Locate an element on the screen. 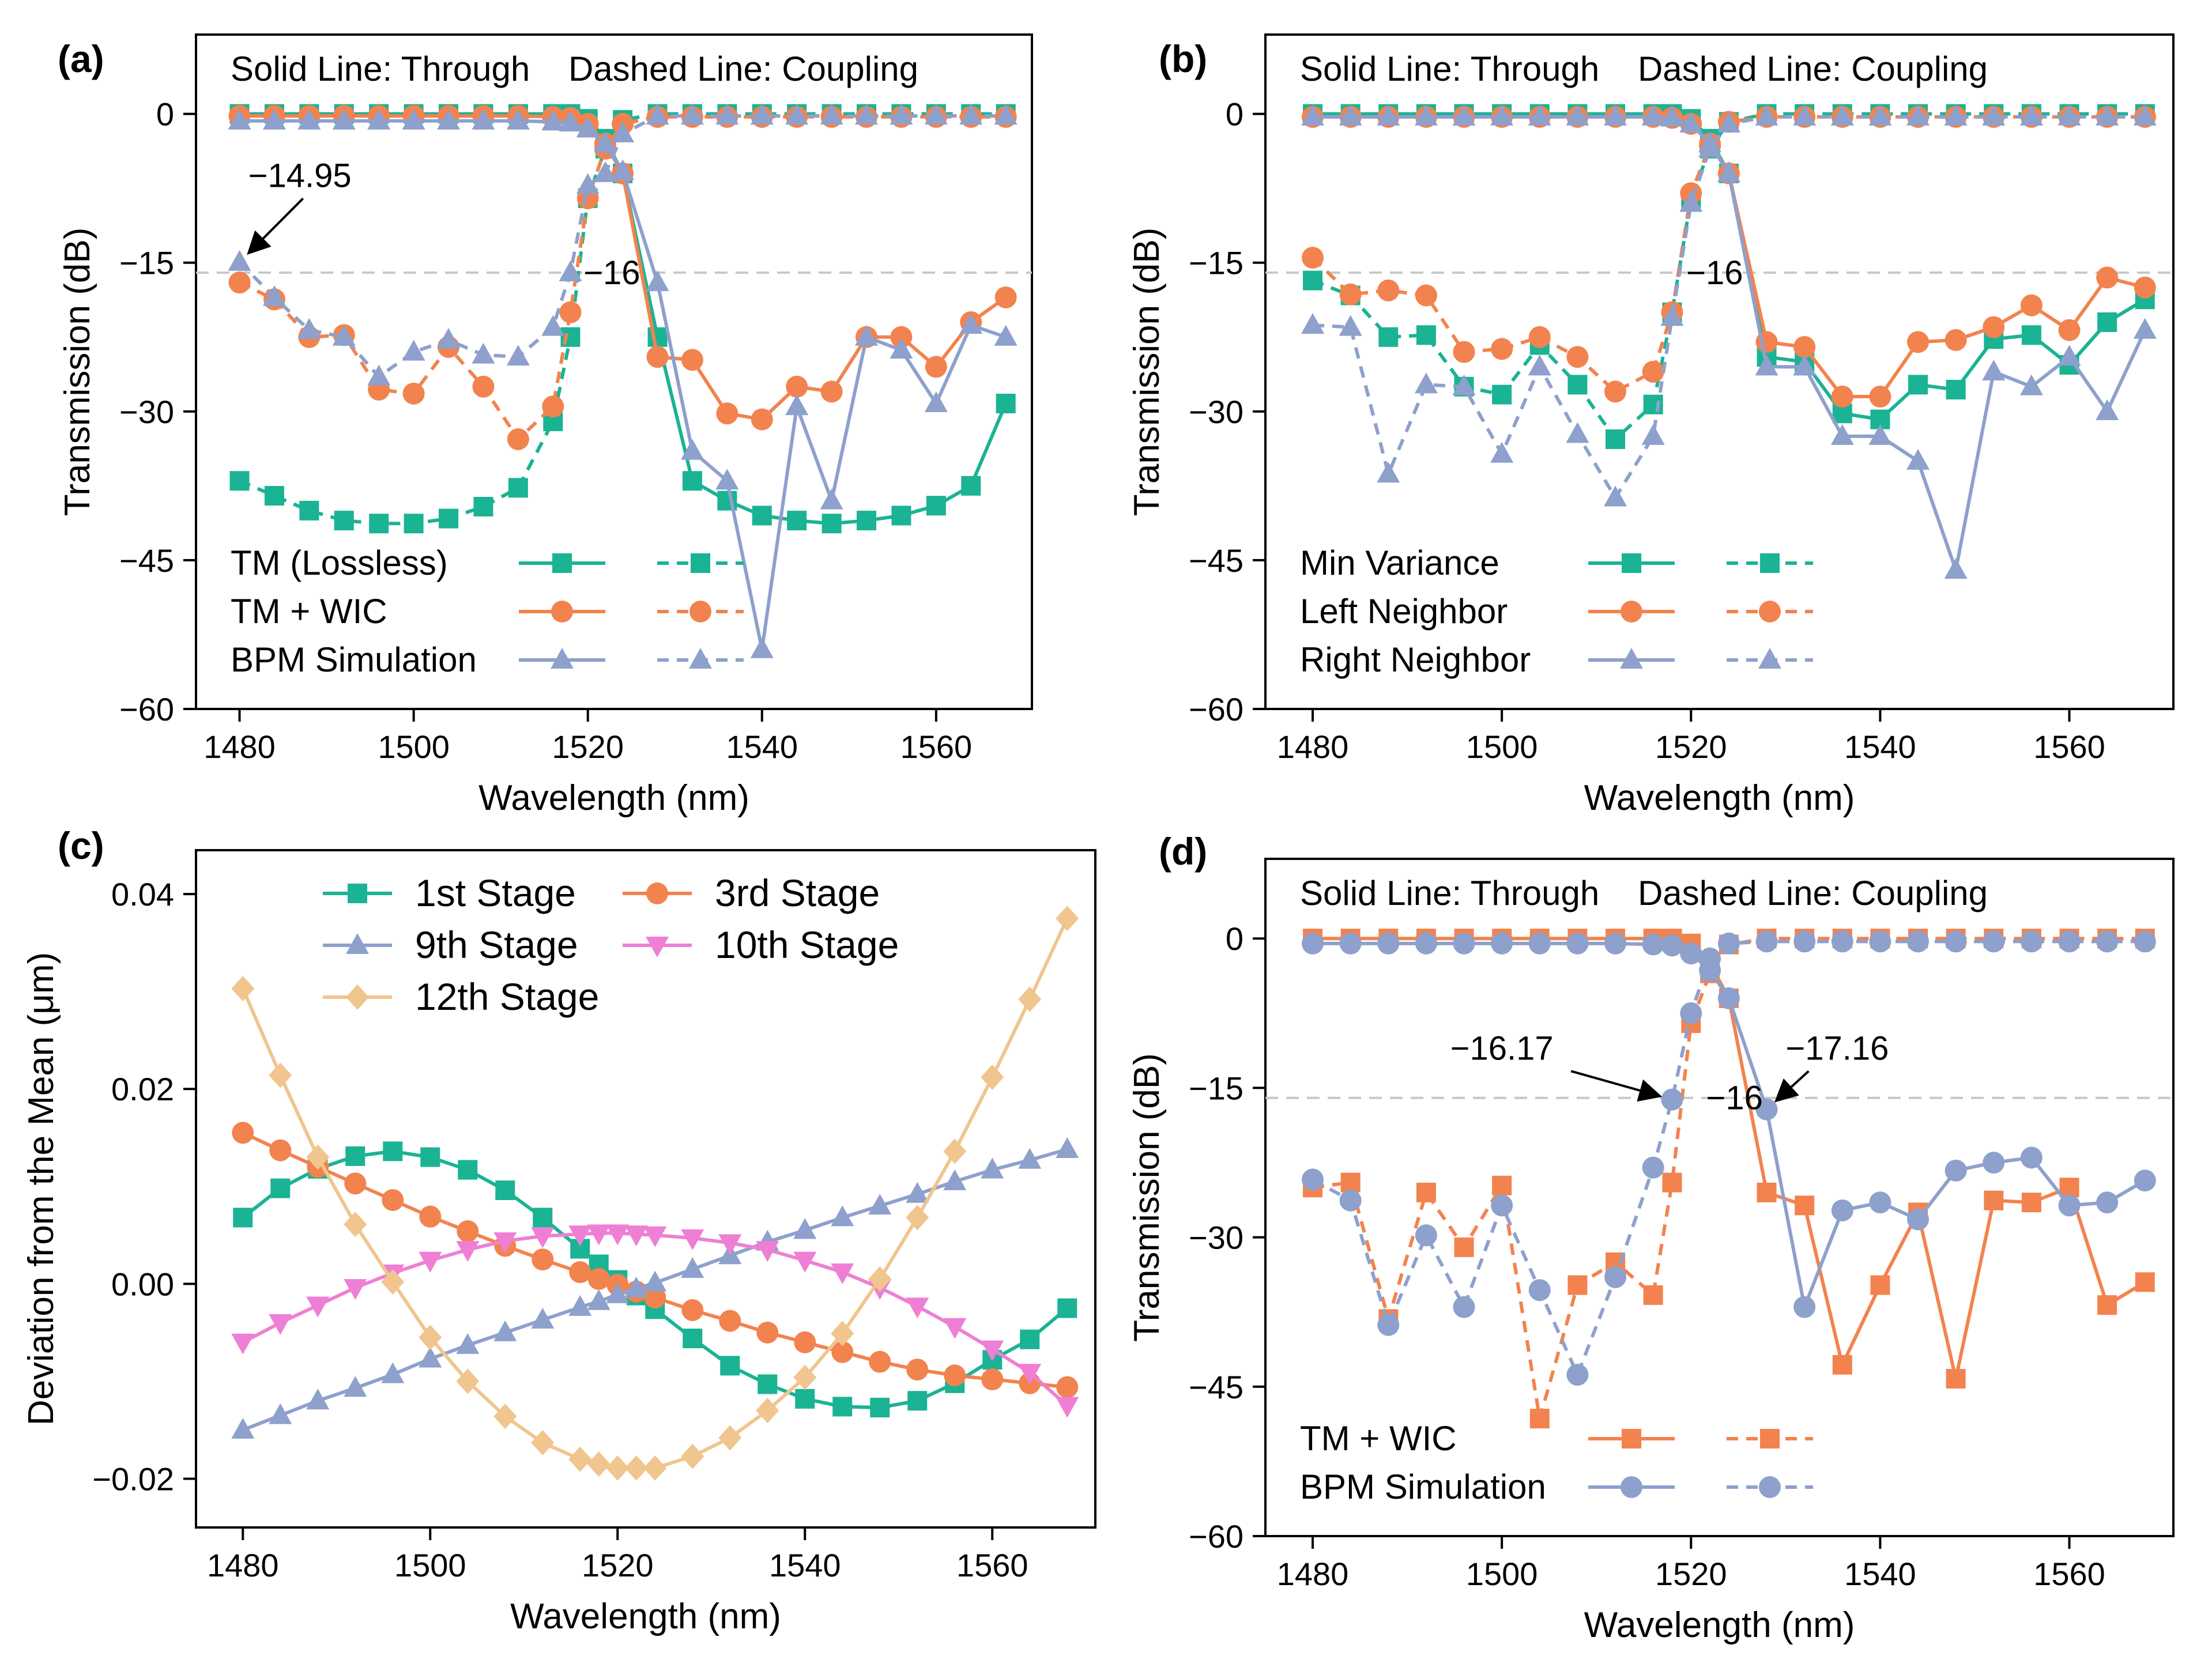  legend-label: 3rd Stage is located at coordinates (798, 893).